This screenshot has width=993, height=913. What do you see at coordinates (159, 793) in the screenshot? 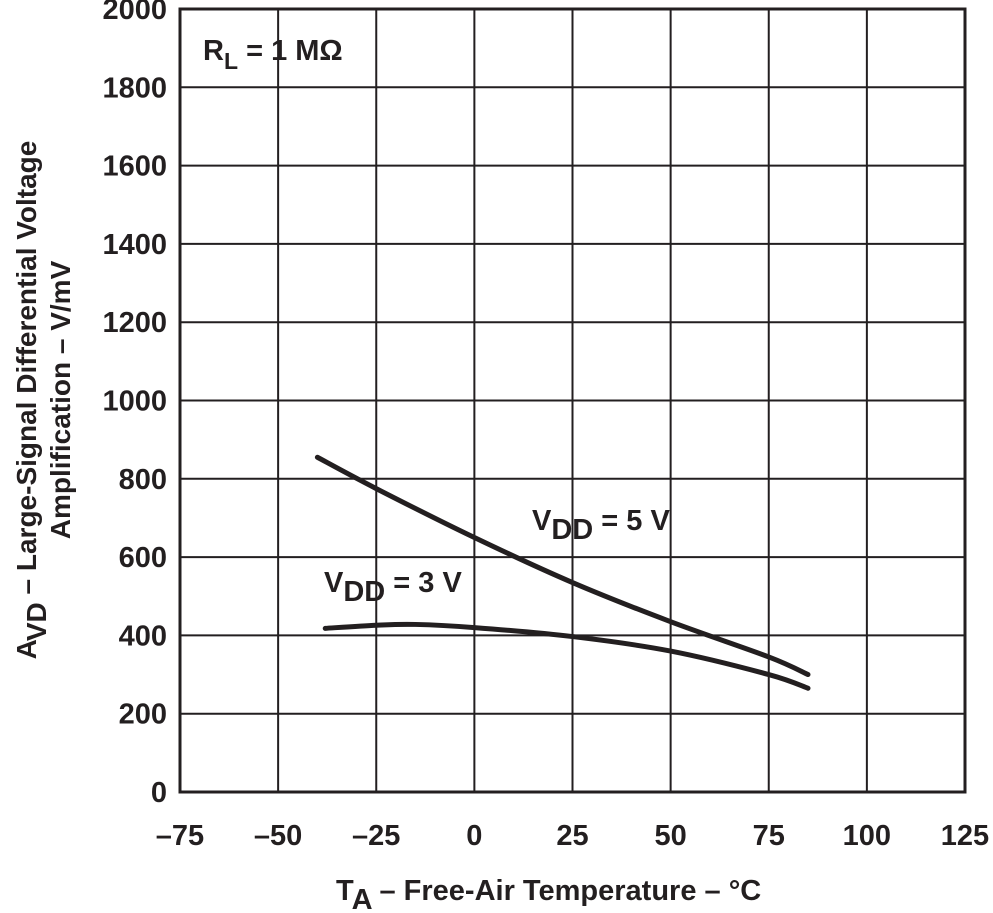
I see `y-tick-label: 0` at bounding box center [159, 793].